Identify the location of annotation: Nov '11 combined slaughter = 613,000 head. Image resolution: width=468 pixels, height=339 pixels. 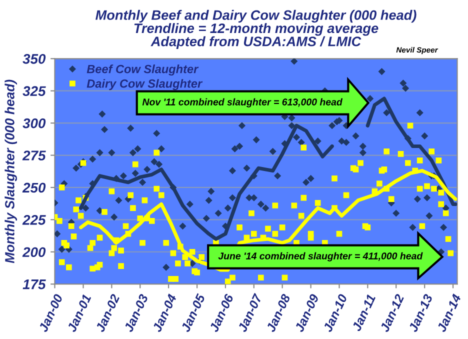
(242, 103).